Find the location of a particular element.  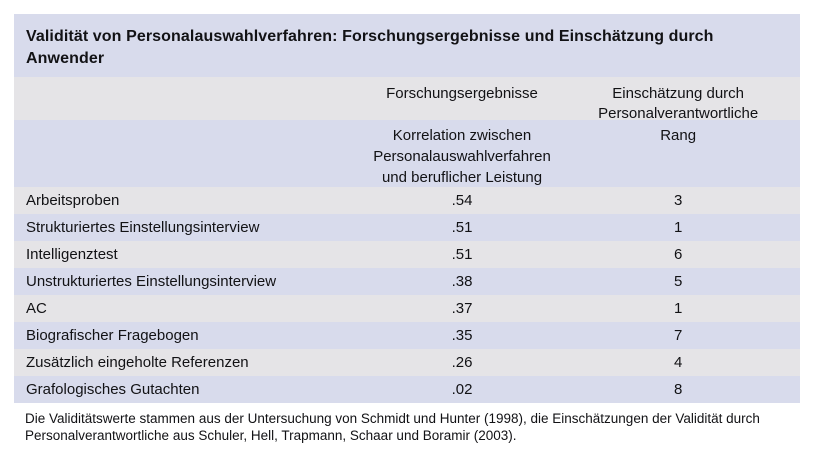

table-row: Zusätzlich eingeholte Referenzen .26 4 is located at coordinates (407, 362).